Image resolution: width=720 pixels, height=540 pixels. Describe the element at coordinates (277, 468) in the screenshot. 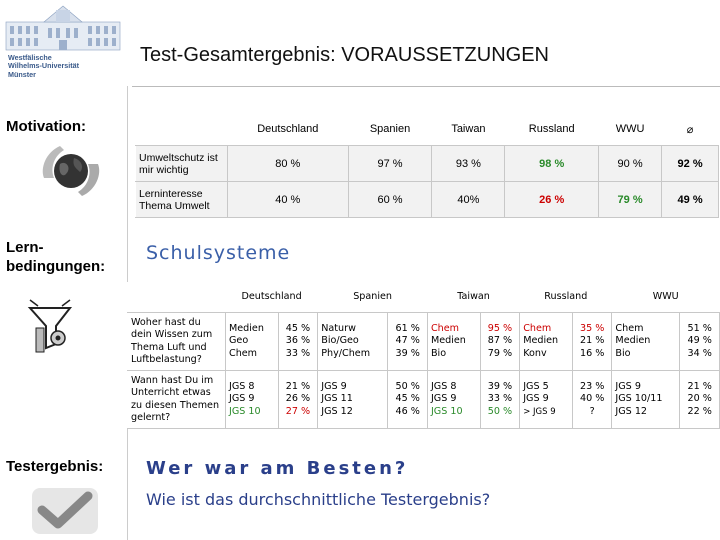

I see `question-best: Wer war am Besten?` at that location.